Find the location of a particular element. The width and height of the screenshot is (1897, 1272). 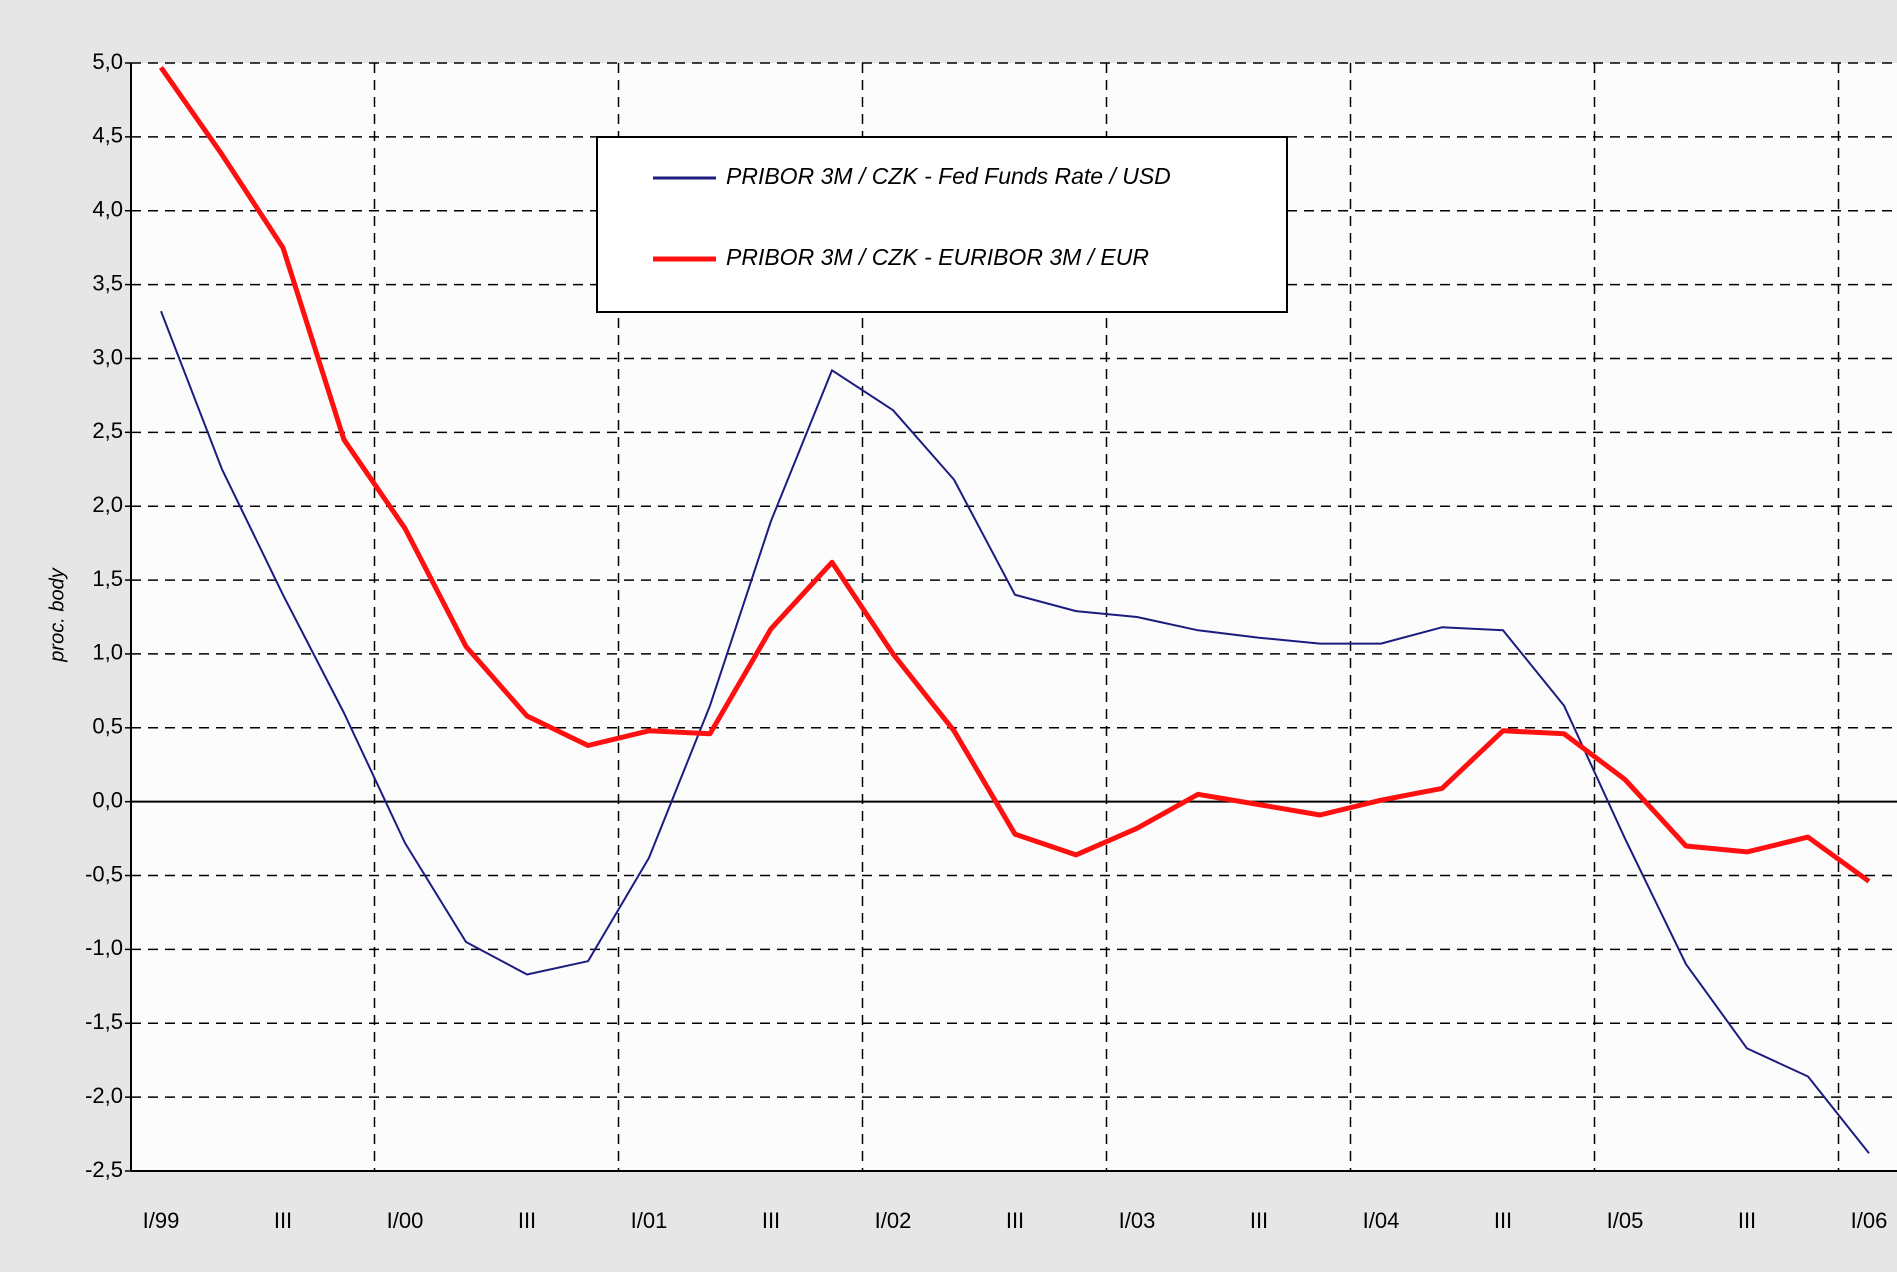

y-tick-label: 2,5 is located at coordinates (107, 430).